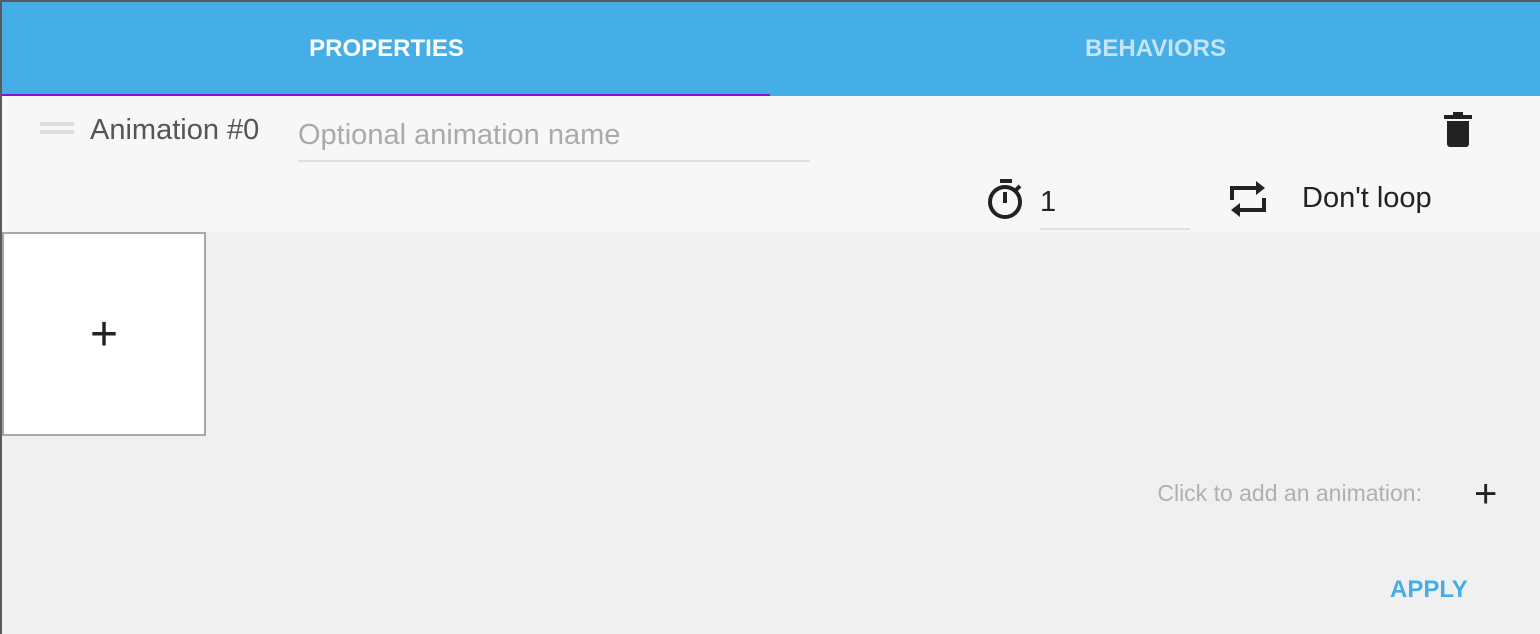 This screenshot has width=1540, height=634. Describe the element at coordinates (771, 49) in the screenshot. I see `tab-bar: PROPERTIES BEHAVIORS` at that location.